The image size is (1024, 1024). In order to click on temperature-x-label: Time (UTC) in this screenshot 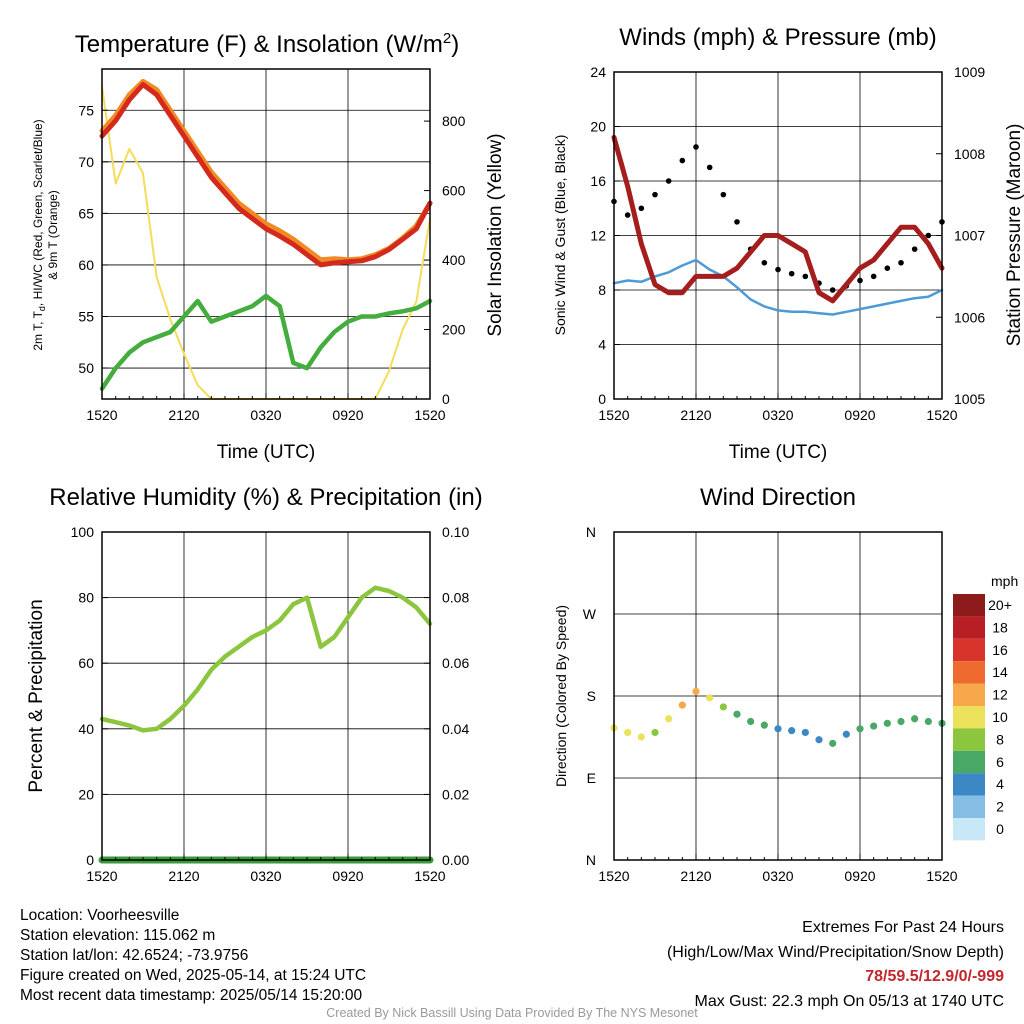, I will do `click(266, 452)`.